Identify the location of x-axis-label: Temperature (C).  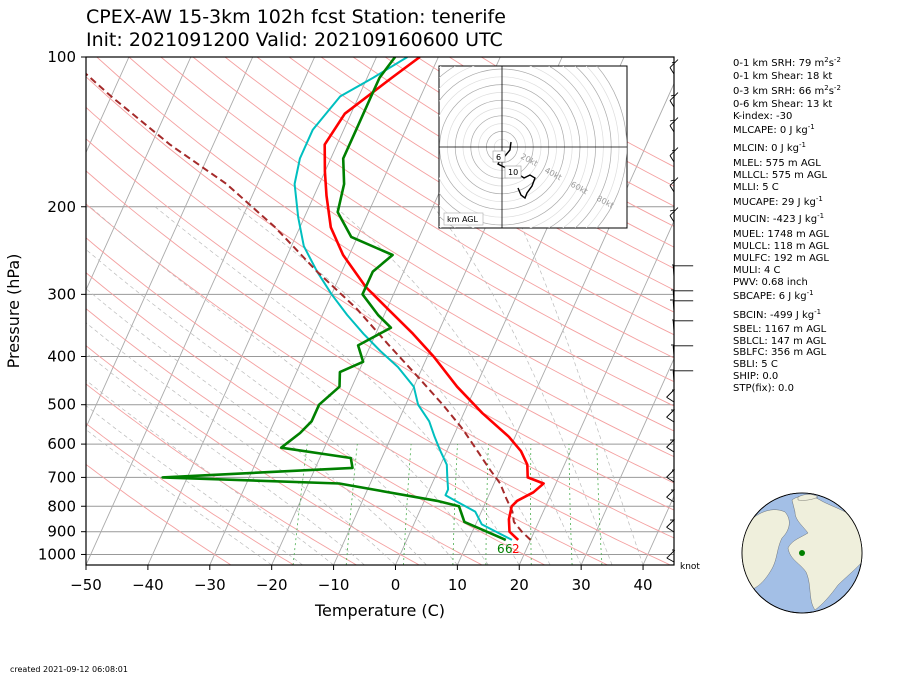
(379, 610).